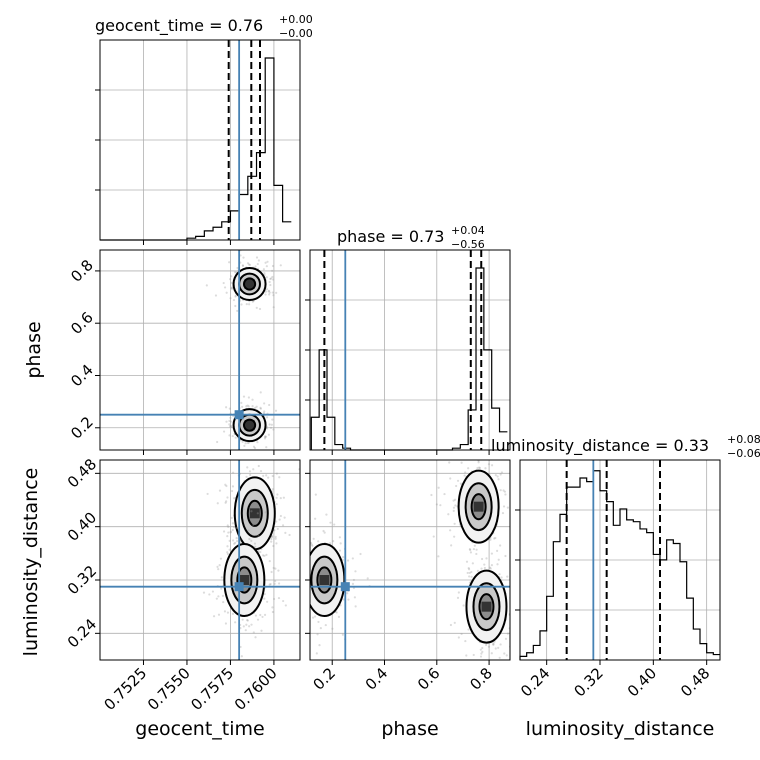 Image resolution: width=760 pixels, height=760 pixels. Describe the element at coordinates (82, 633) in the screenshot. I see `y-tick-label-luminosity_distance: 0.24` at that location.